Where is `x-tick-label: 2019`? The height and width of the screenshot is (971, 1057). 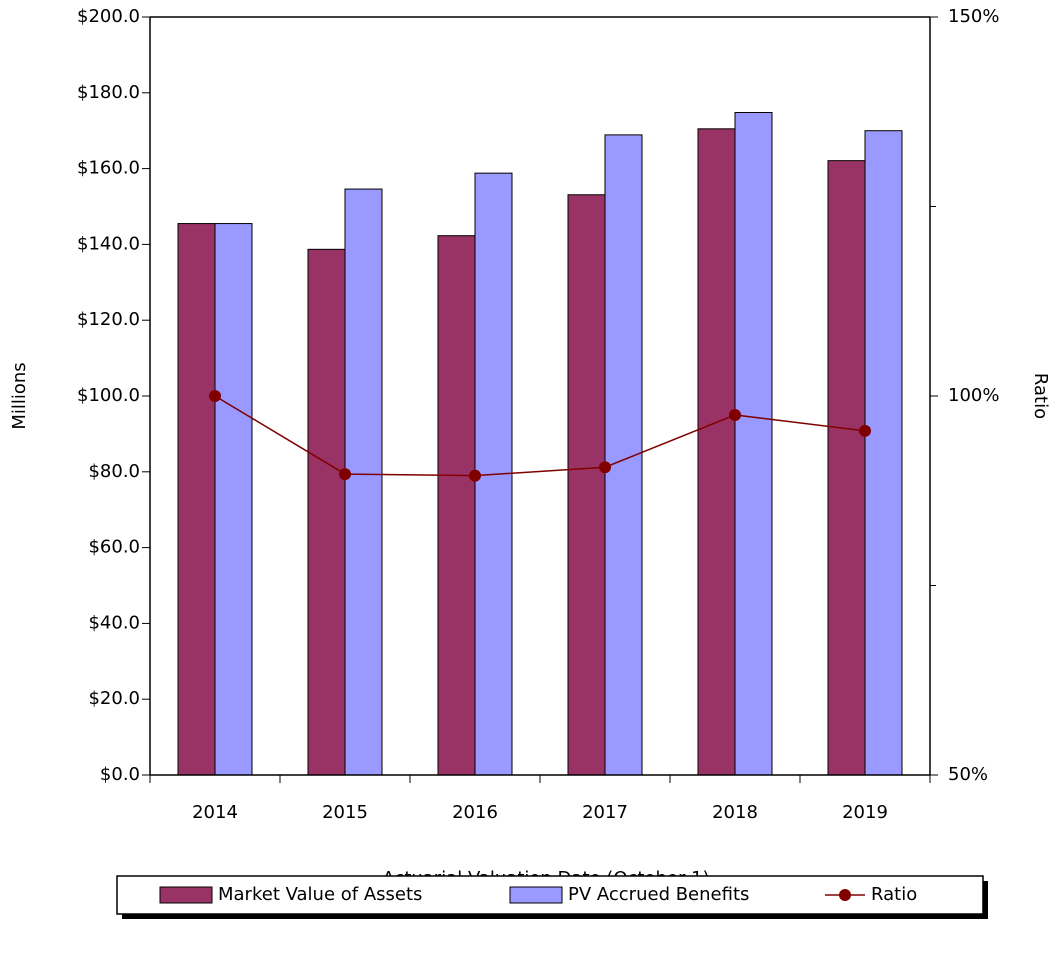 x-tick-label: 2019 is located at coordinates (865, 812).